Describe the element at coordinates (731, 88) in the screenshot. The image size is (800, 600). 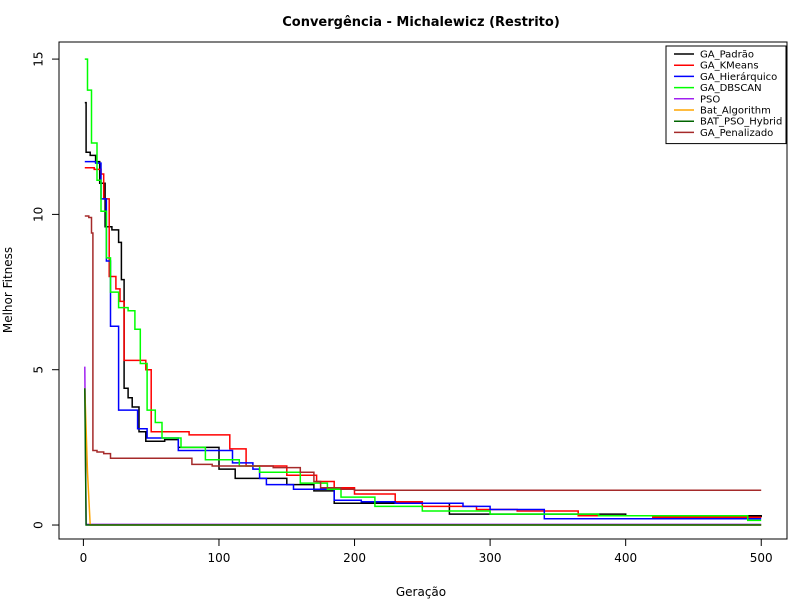
I see `legend-entry: GA_DBSCAN` at that location.